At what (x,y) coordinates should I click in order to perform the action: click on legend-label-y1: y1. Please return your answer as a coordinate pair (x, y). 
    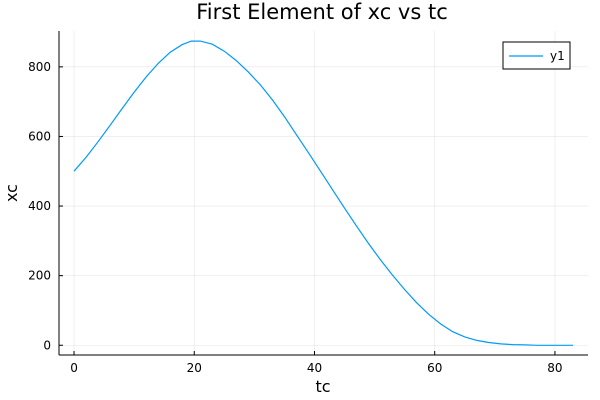
    Looking at the image, I should click on (557, 56).